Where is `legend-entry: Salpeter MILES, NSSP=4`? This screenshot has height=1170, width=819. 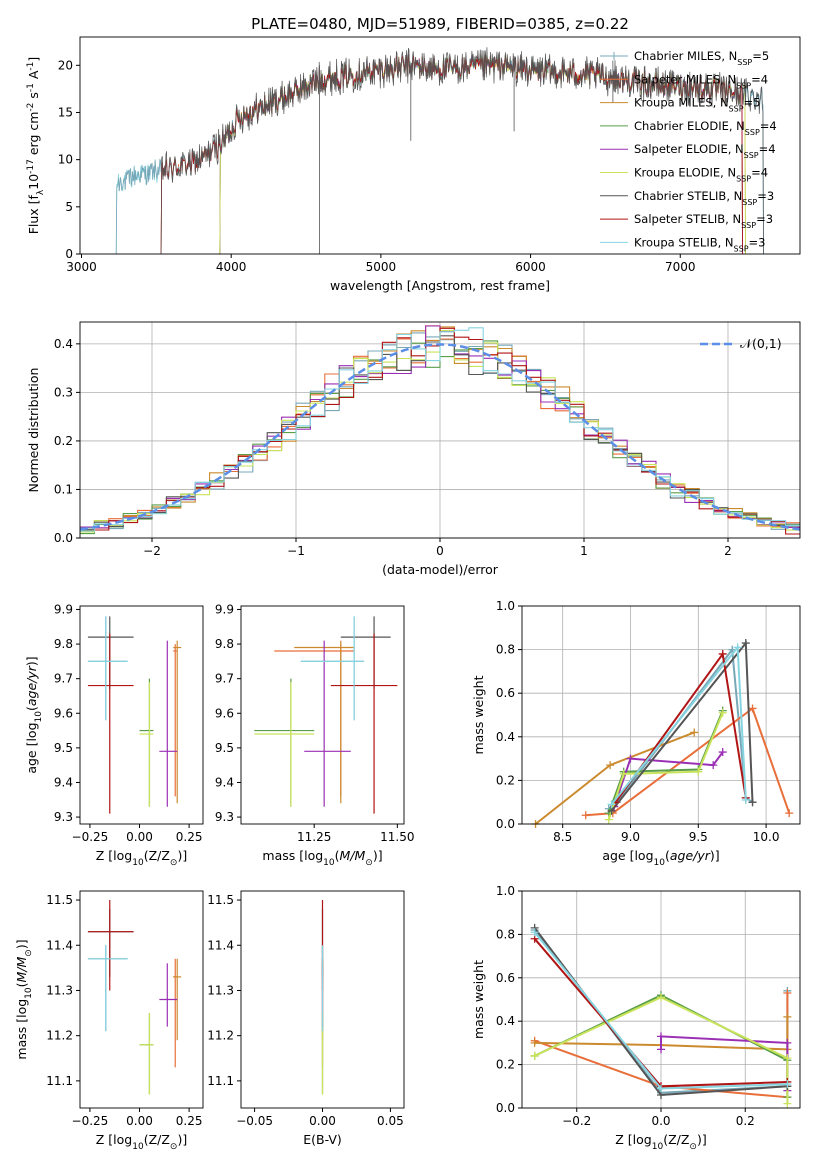 legend-entry: Salpeter MILES, NSSP=4 is located at coordinates (701, 81).